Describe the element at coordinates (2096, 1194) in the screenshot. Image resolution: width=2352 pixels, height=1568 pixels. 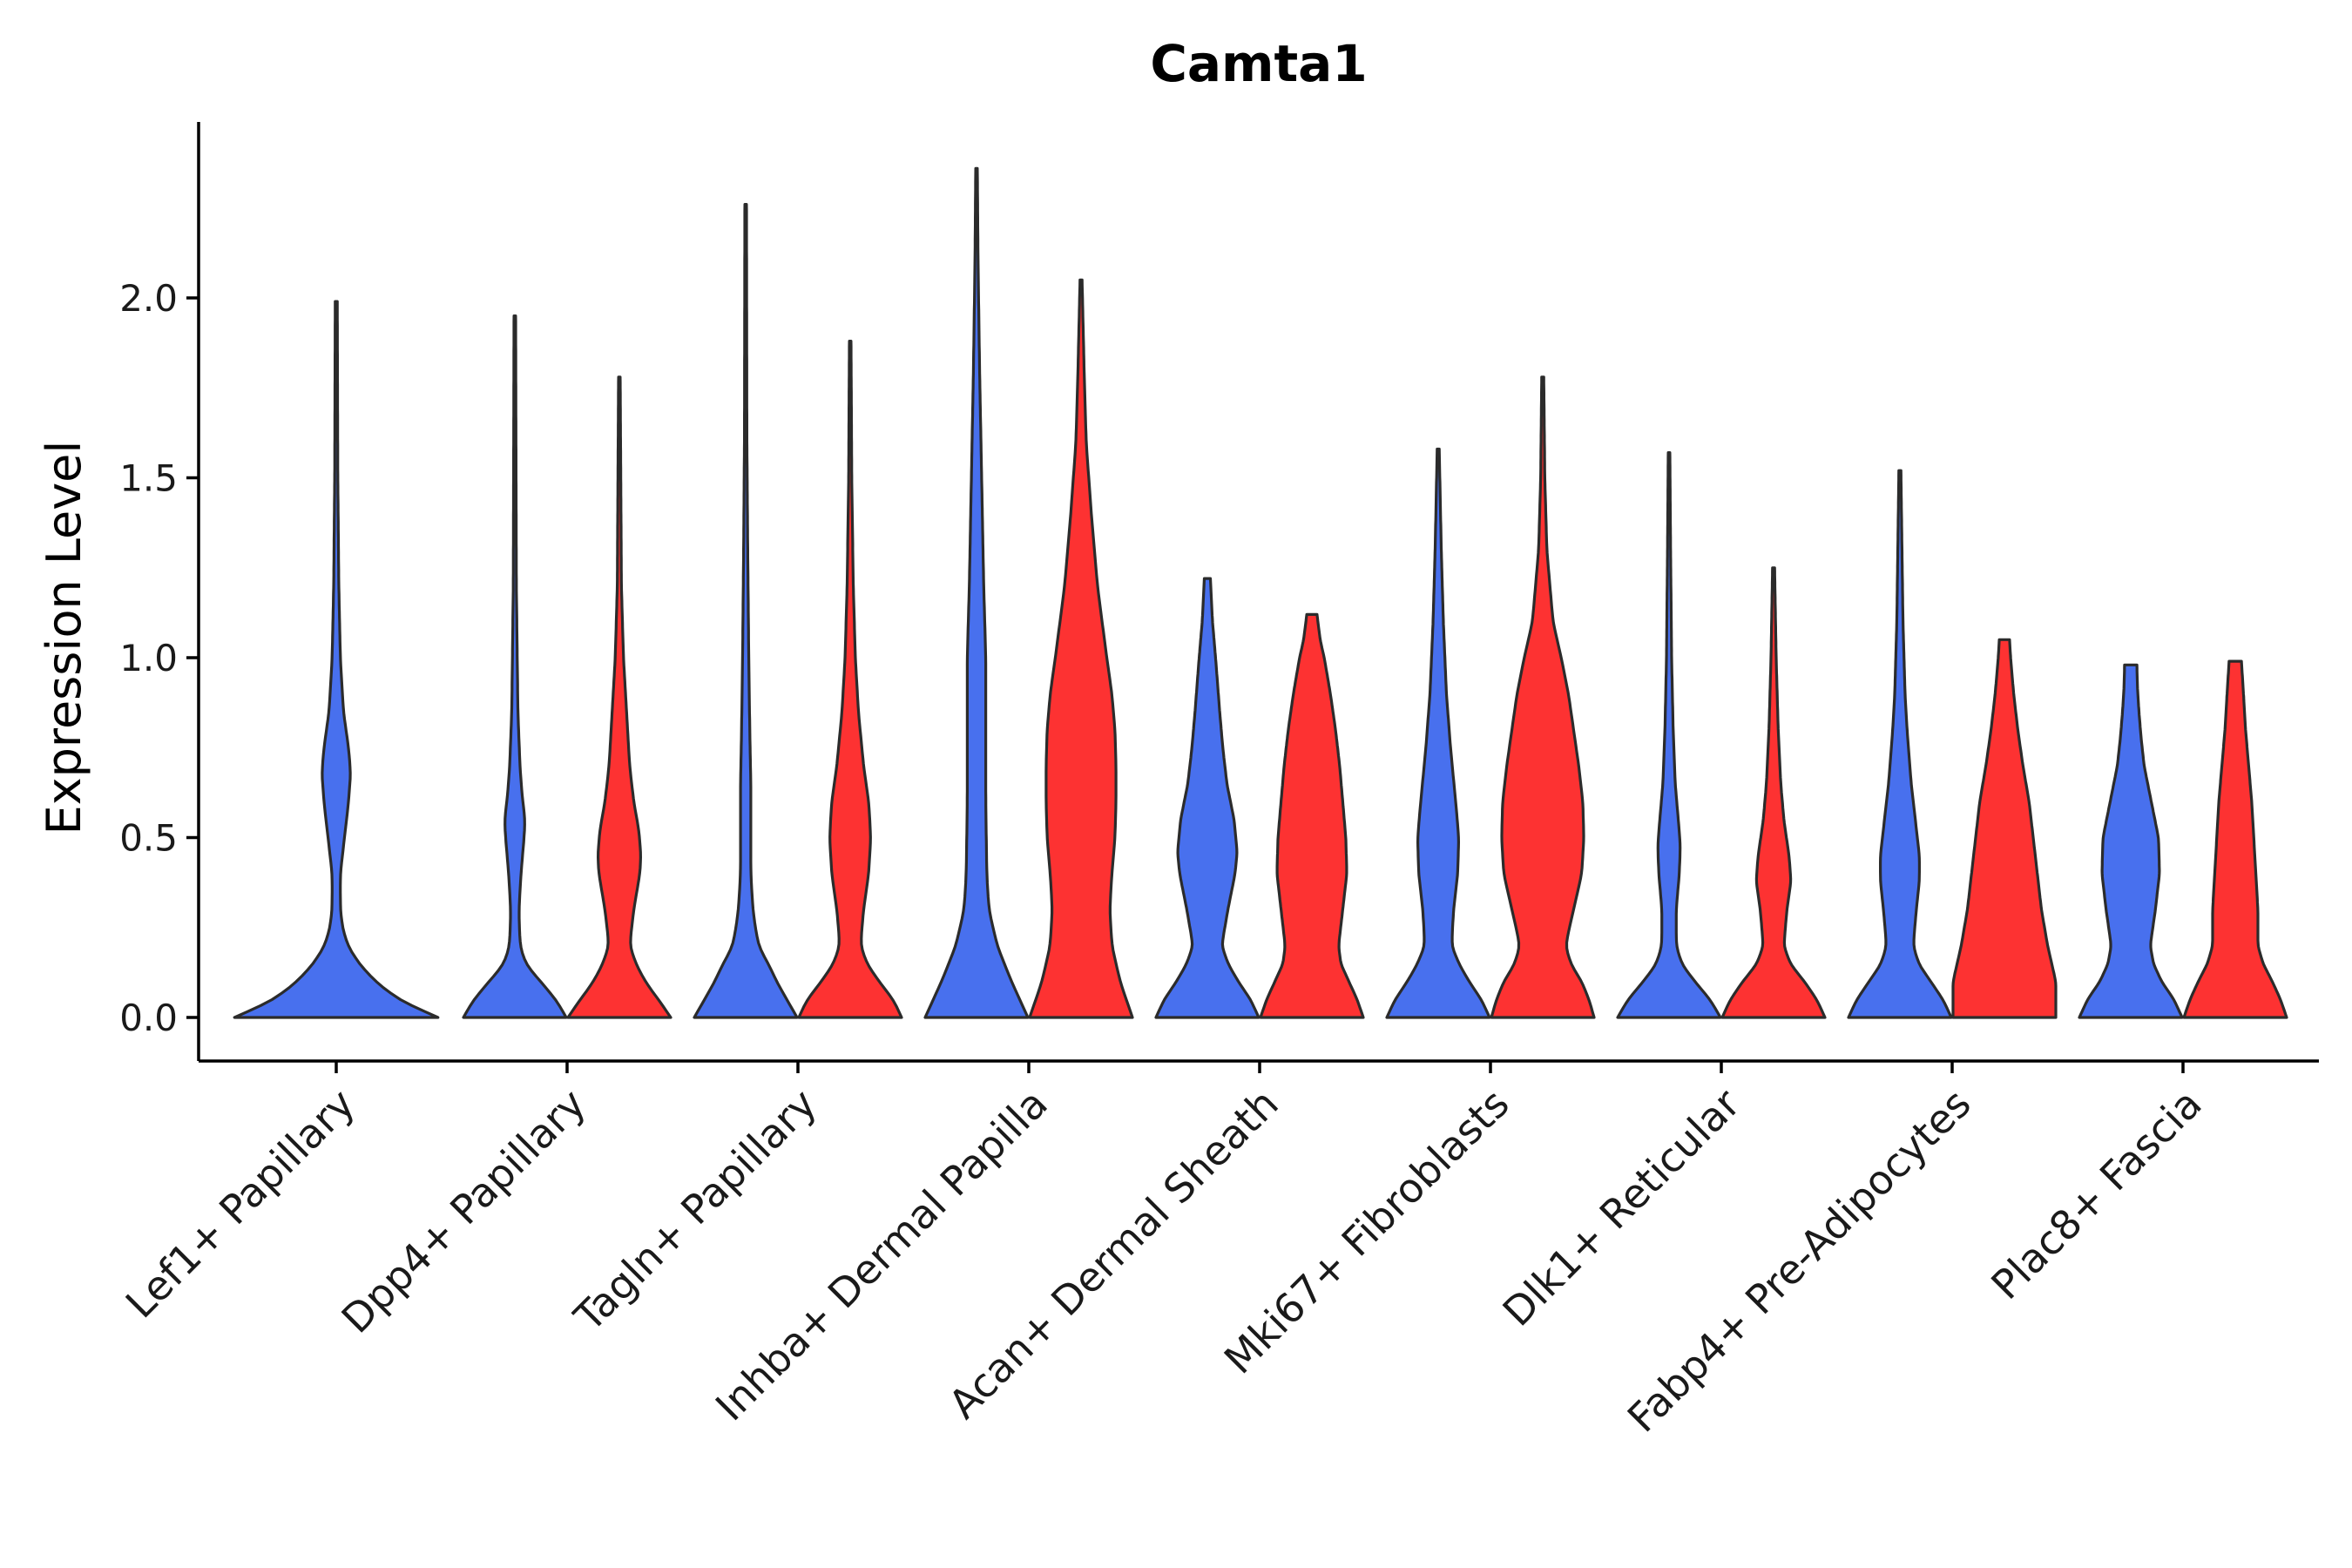
I see `x-tick-label: Plac8+ Fascia` at that location.